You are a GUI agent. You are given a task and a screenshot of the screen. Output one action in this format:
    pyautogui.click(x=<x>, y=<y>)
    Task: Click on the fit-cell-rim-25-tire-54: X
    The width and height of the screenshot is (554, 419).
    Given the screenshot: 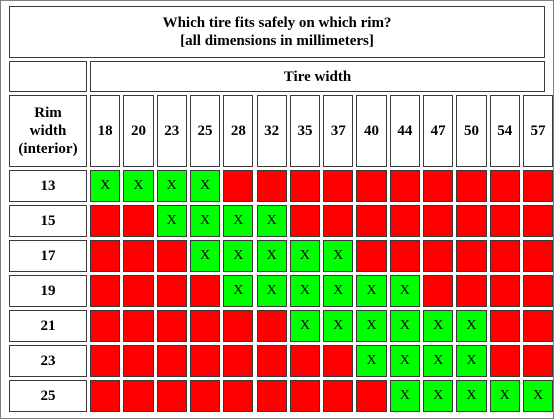 What is the action you would take?
    pyautogui.click(x=504, y=396)
    